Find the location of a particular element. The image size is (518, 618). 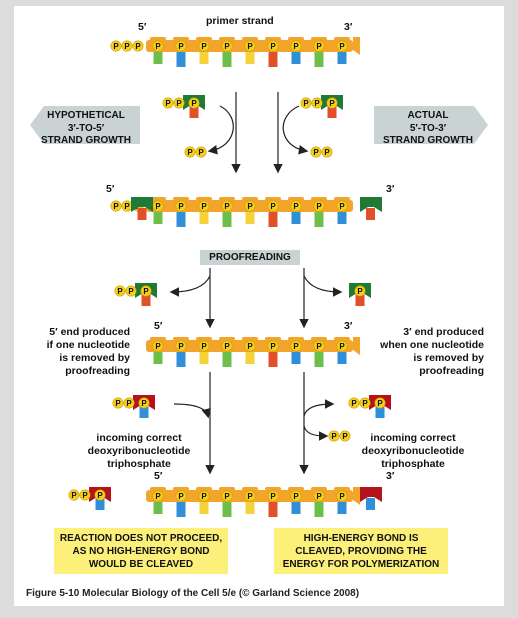

right-incoming-triphosphate-base is located at coordinates (380, 412).